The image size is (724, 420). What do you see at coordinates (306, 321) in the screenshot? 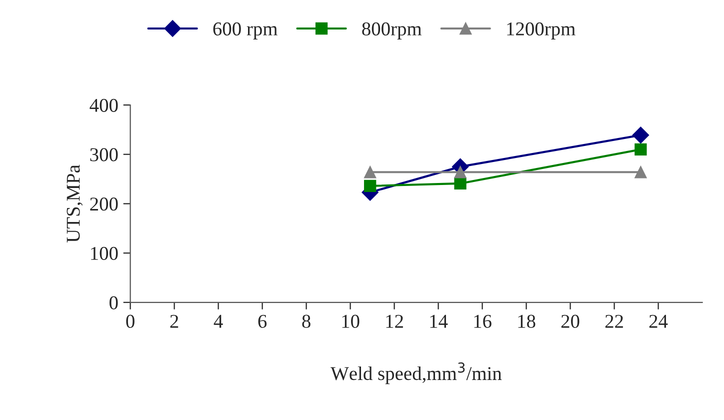
I see `x-tick-label: 8` at bounding box center [306, 321].